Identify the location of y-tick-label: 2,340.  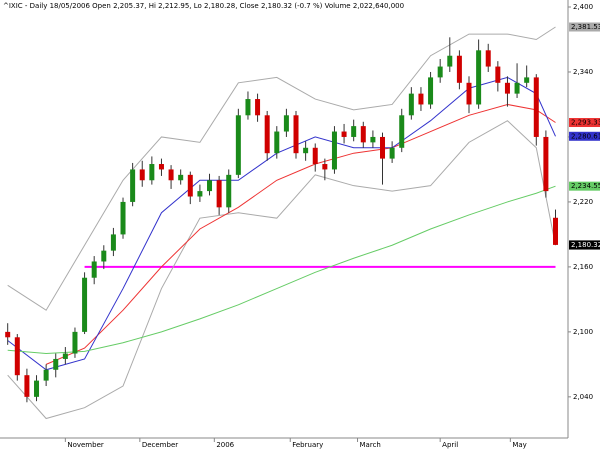
(583, 72).